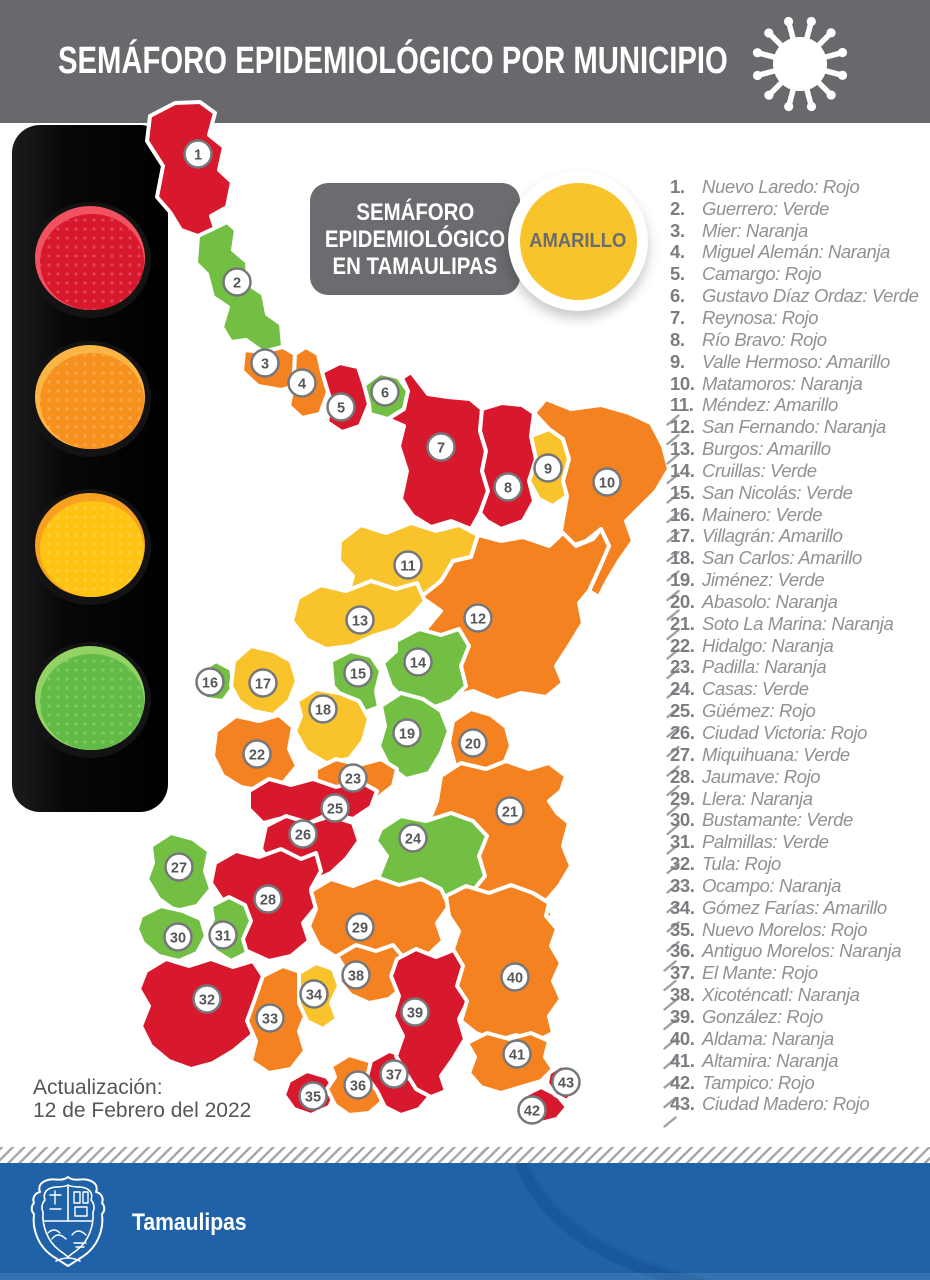  I want to click on svg-text: 7, so click(441, 449).